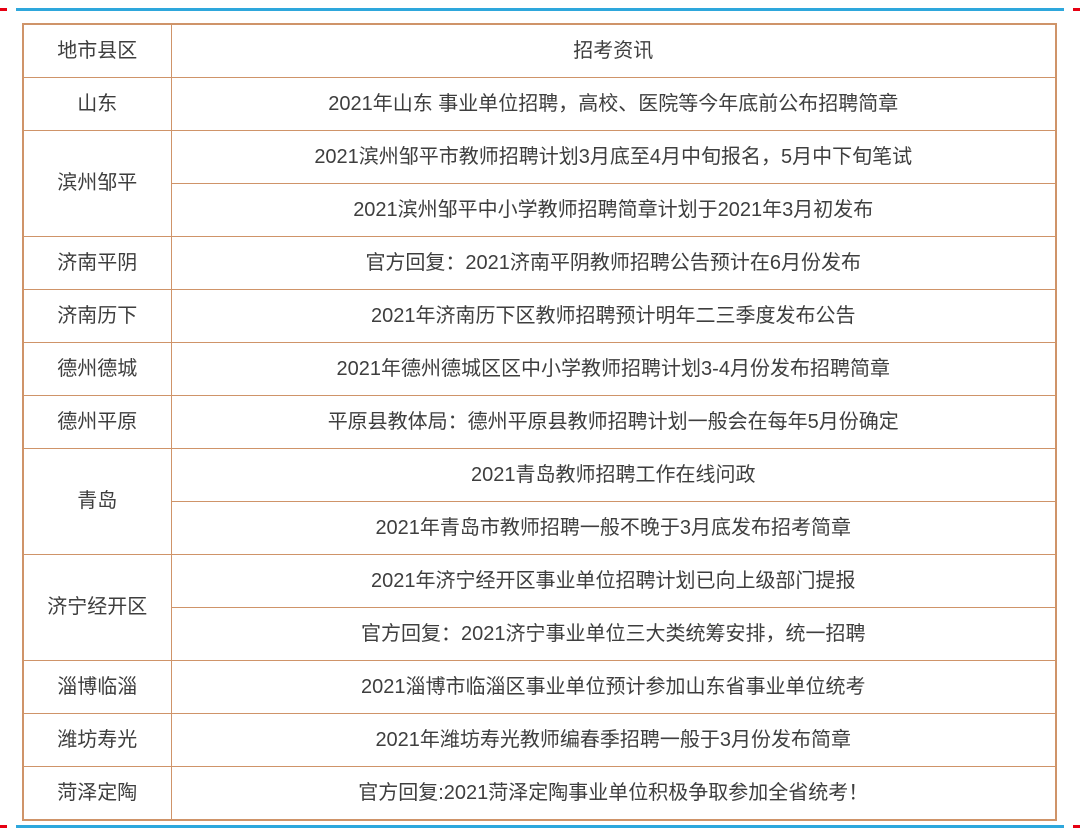 This screenshot has height=834, width=1080. I want to click on region-cell: 济南平阴, so click(97, 263).